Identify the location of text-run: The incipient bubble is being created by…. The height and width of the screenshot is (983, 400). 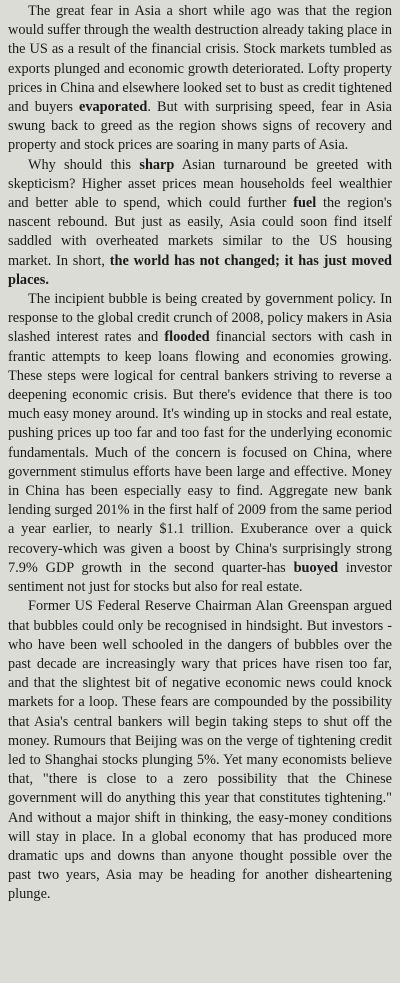
(200, 318).